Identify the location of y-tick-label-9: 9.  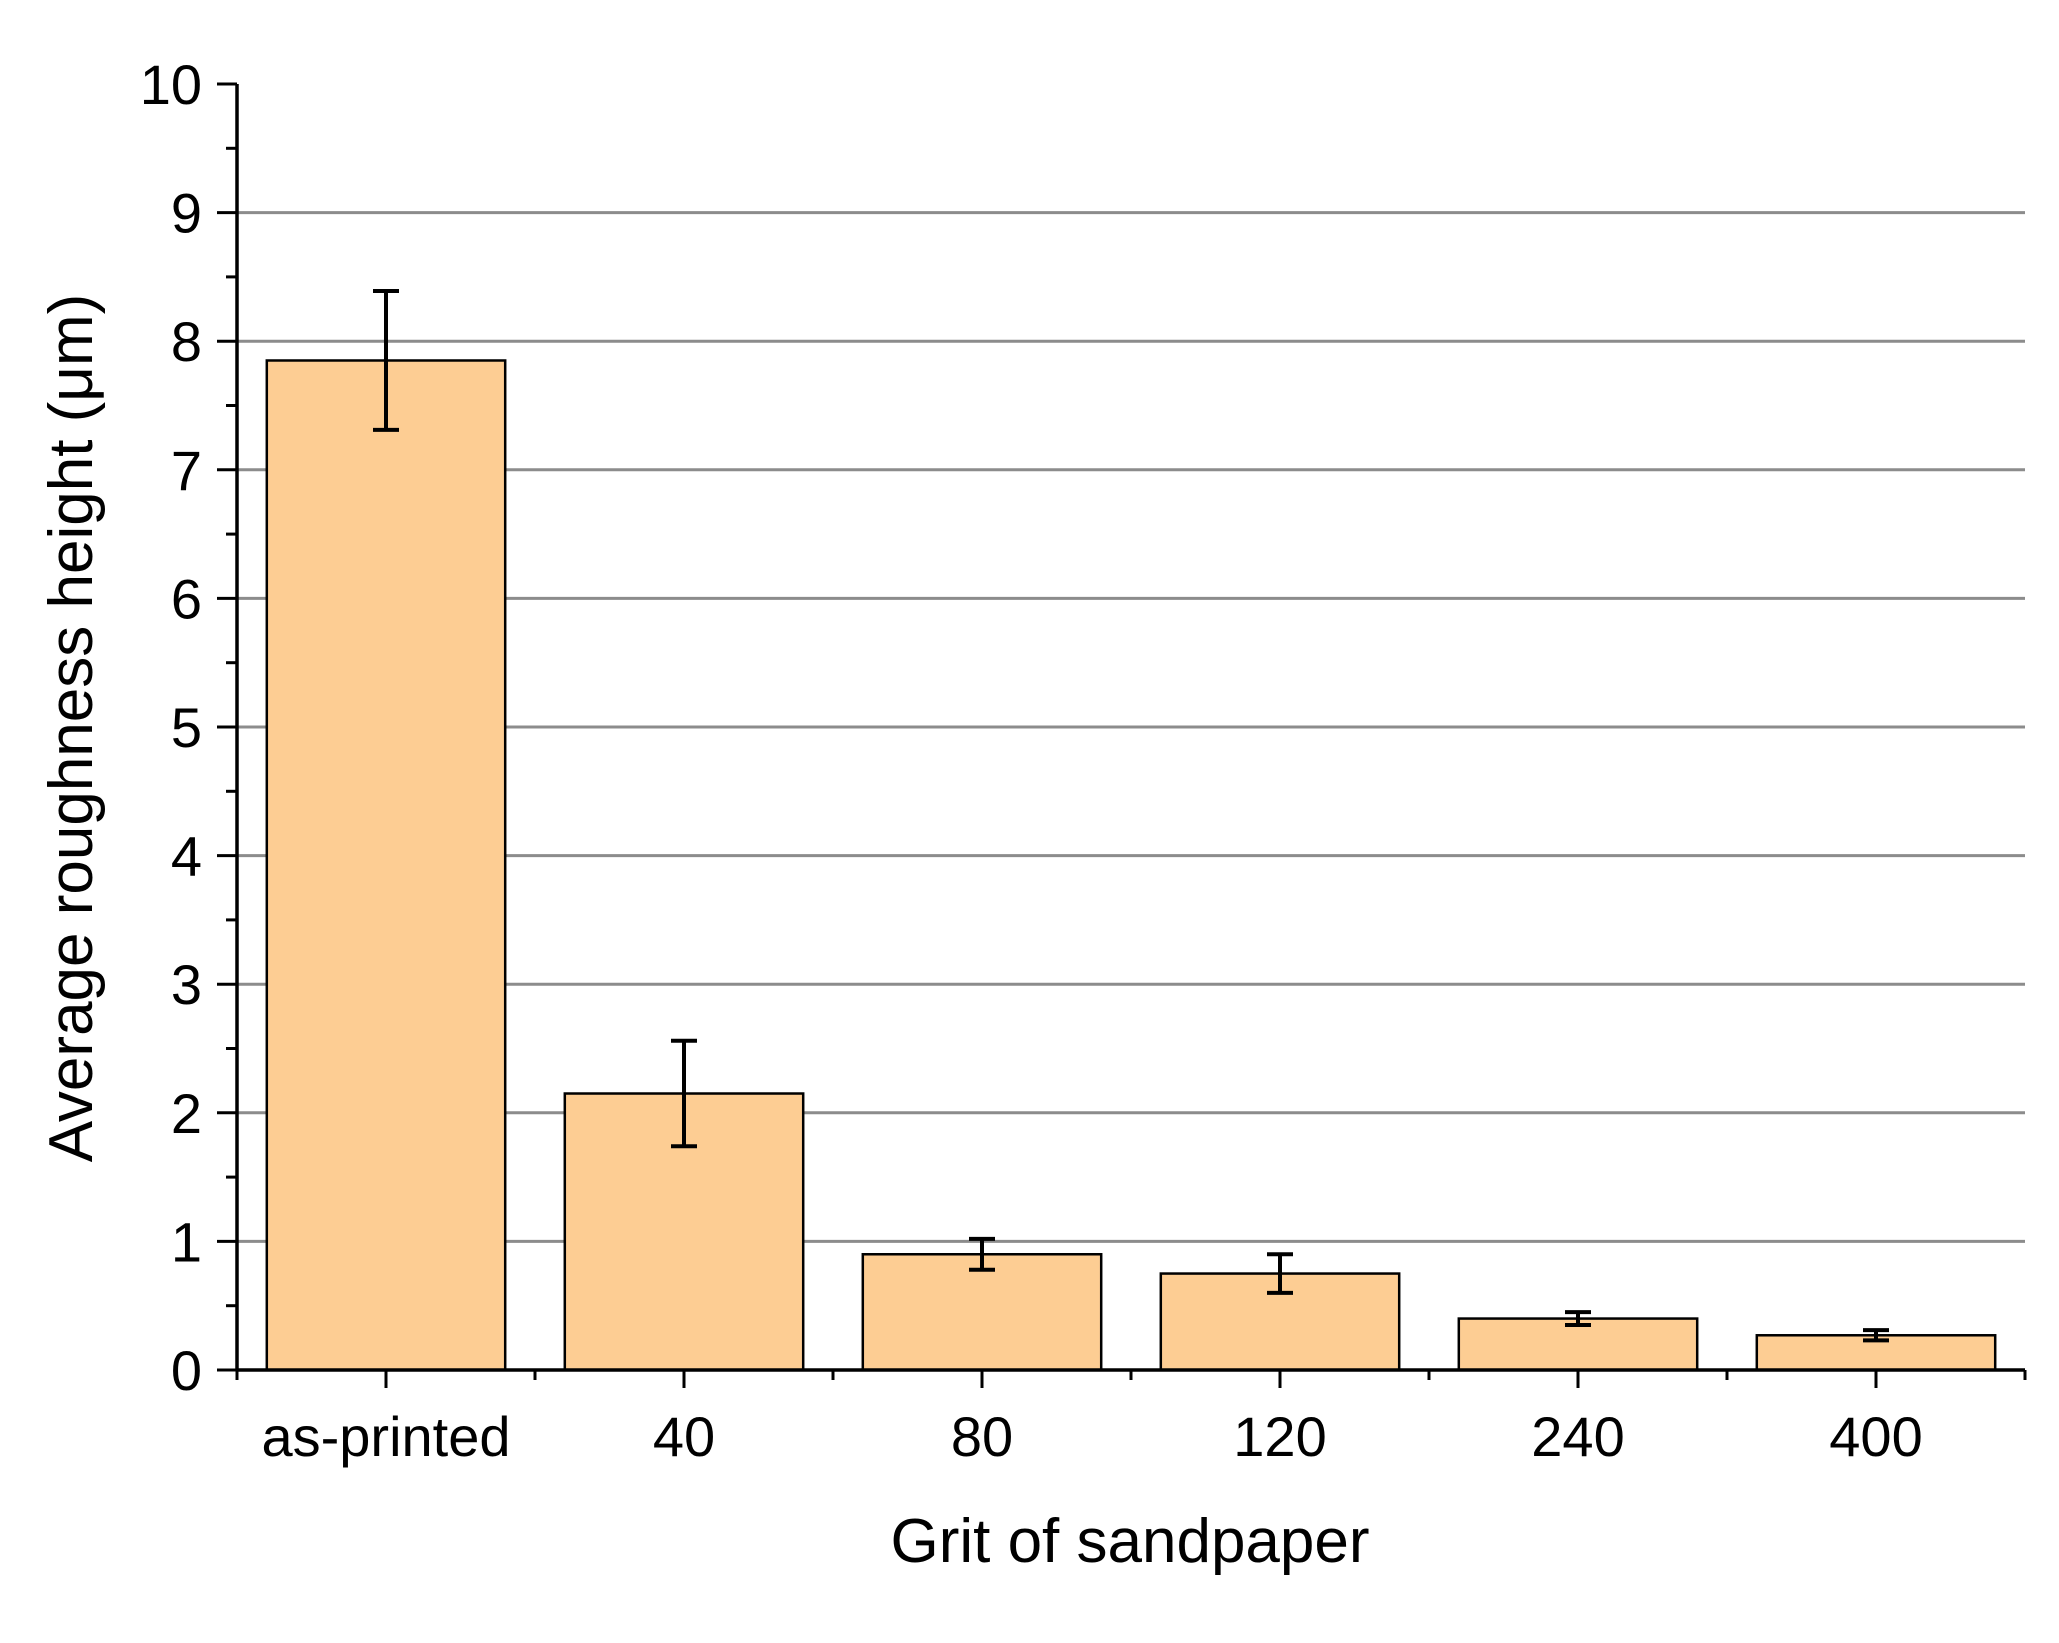
(186, 213).